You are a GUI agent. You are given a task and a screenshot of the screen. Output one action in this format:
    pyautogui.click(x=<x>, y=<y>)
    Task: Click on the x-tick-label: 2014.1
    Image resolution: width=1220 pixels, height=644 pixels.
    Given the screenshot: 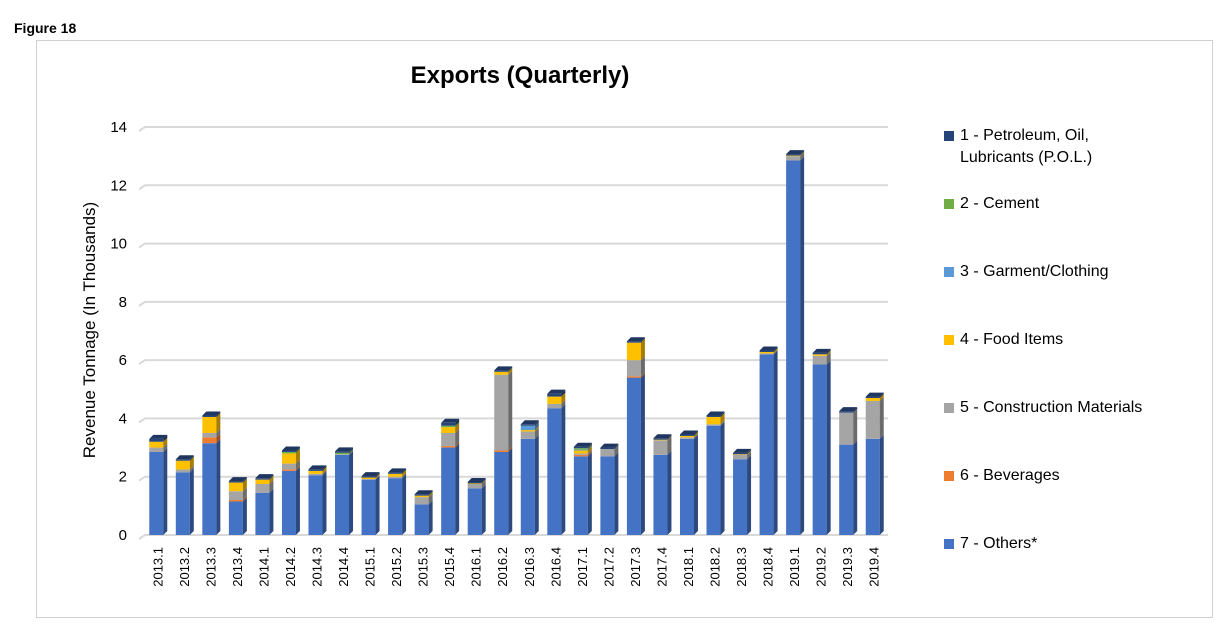 What is the action you would take?
    pyautogui.click(x=263, y=567)
    